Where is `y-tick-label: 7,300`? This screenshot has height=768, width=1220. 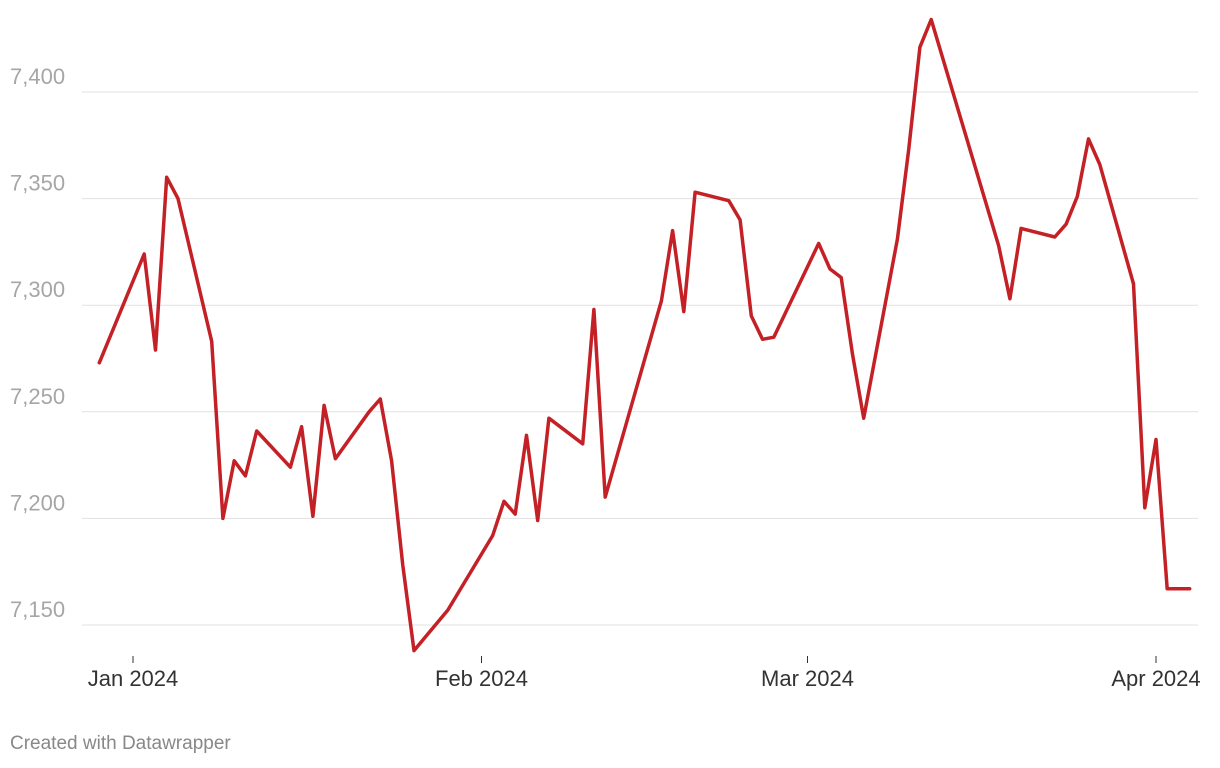 y-tick-label: 7,300 is located at coordinates (37, 289).